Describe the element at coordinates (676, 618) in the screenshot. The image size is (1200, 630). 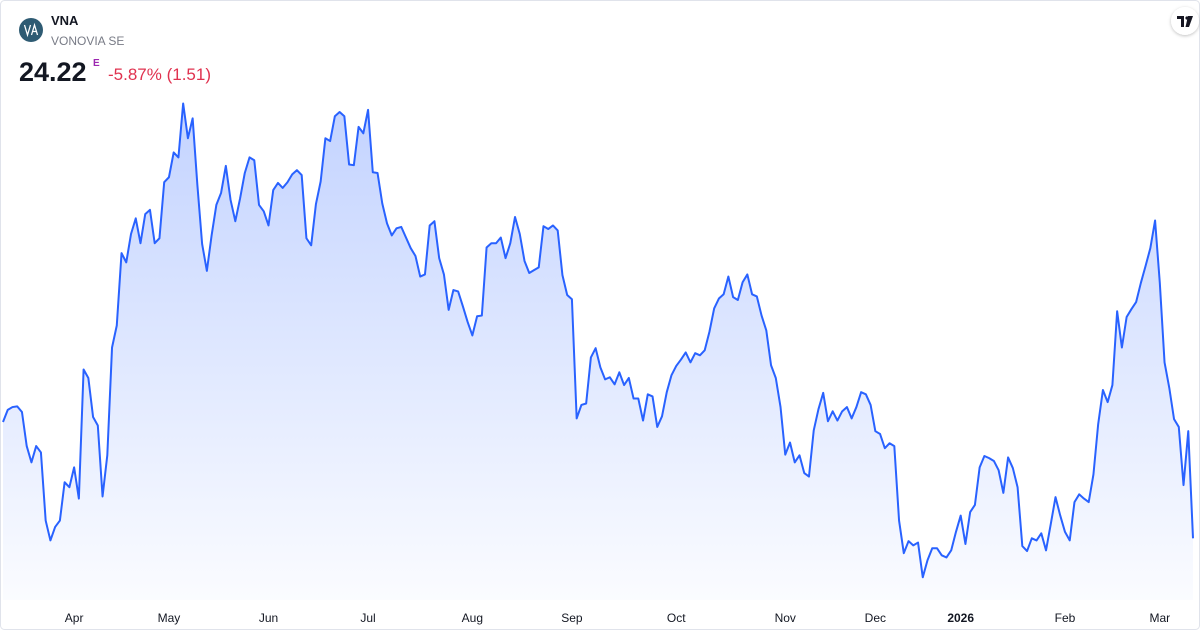
I see `x-tick-label: Oct` at that location.